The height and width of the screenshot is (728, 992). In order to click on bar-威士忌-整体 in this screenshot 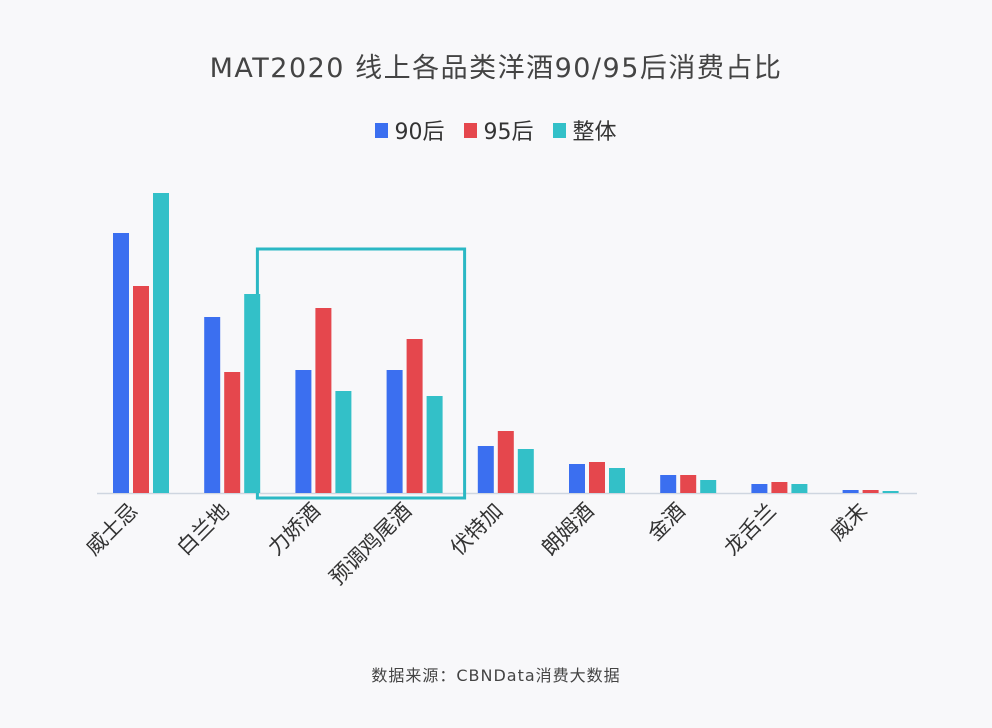, I will do `click(161, 343)`.